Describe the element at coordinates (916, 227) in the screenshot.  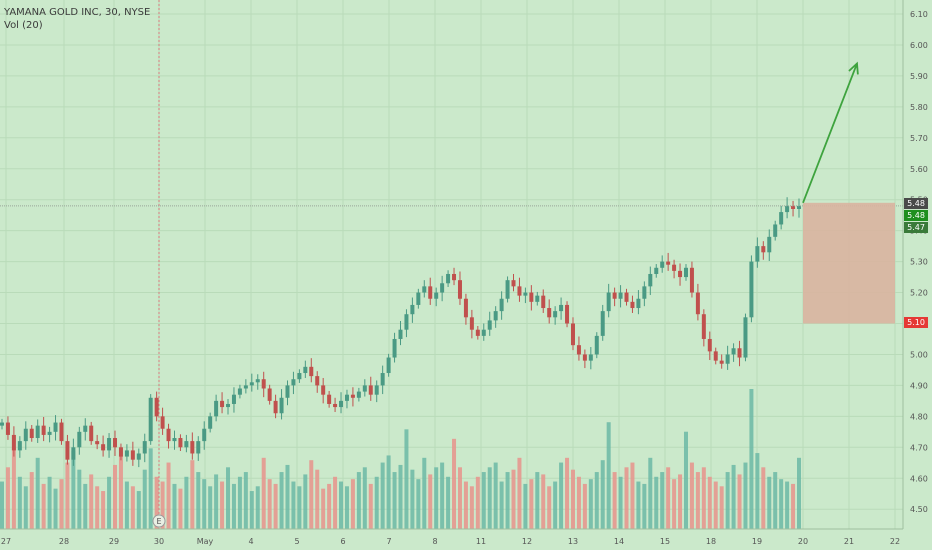
I see `price-tag-label: 5.47` at that location.